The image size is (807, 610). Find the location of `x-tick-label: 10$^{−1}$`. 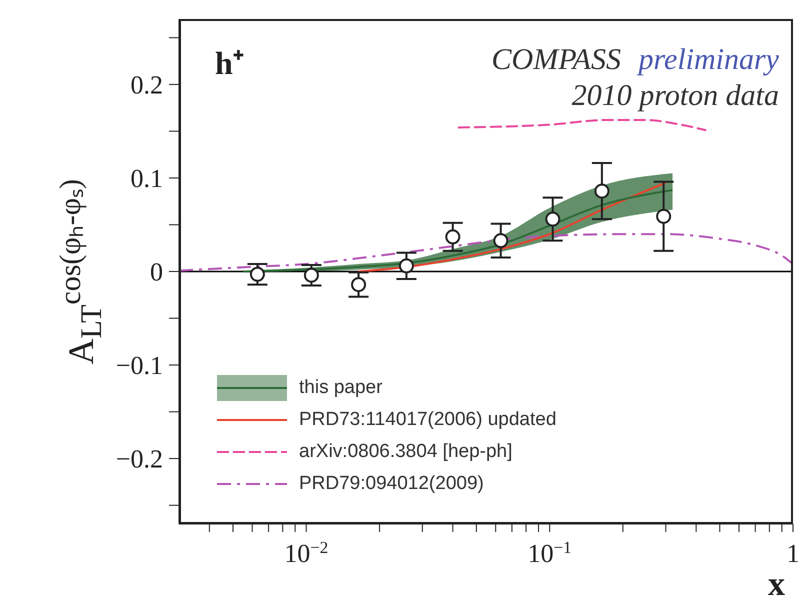

x-tick-label: 10$^{−1}$ is located at coordinates (550, 553).